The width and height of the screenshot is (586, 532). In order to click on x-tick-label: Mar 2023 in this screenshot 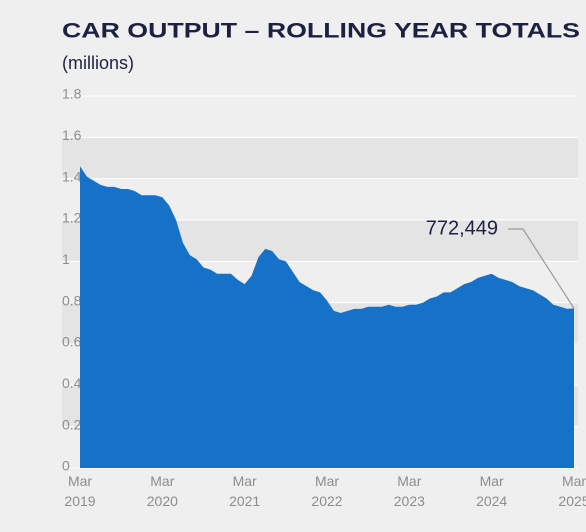, I will do `click(409, 491)`.